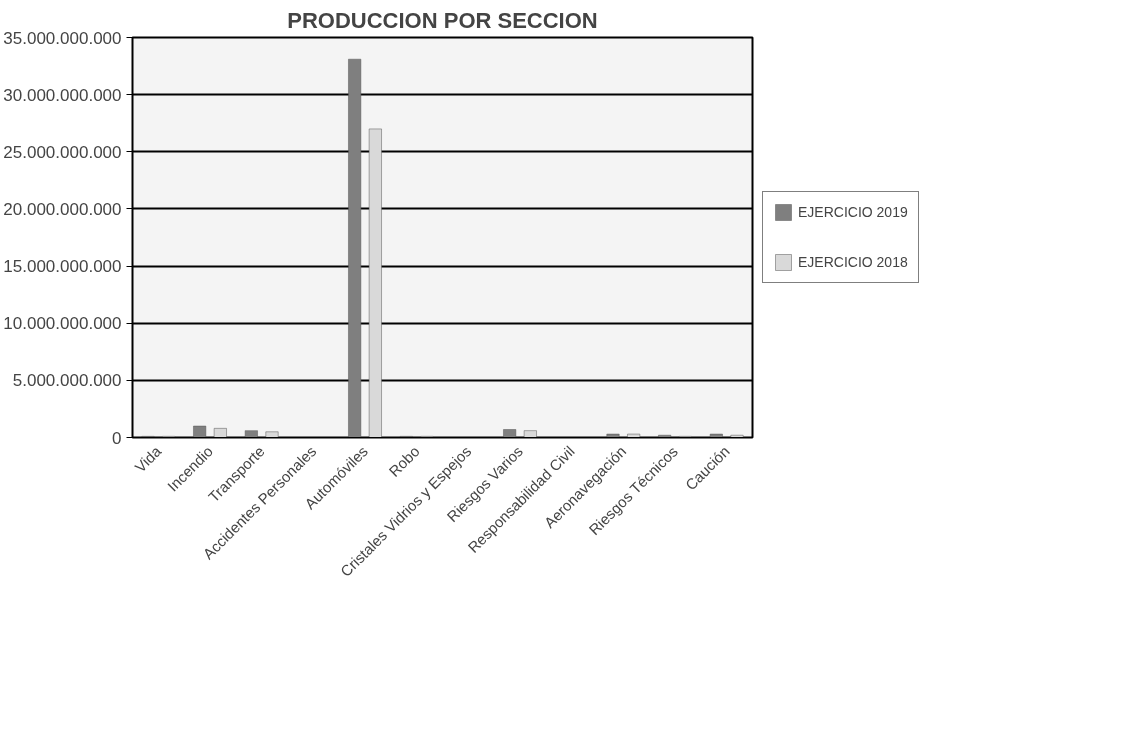  I want to click on y-tick-label: 20.000.000.000, so click(62, 209).